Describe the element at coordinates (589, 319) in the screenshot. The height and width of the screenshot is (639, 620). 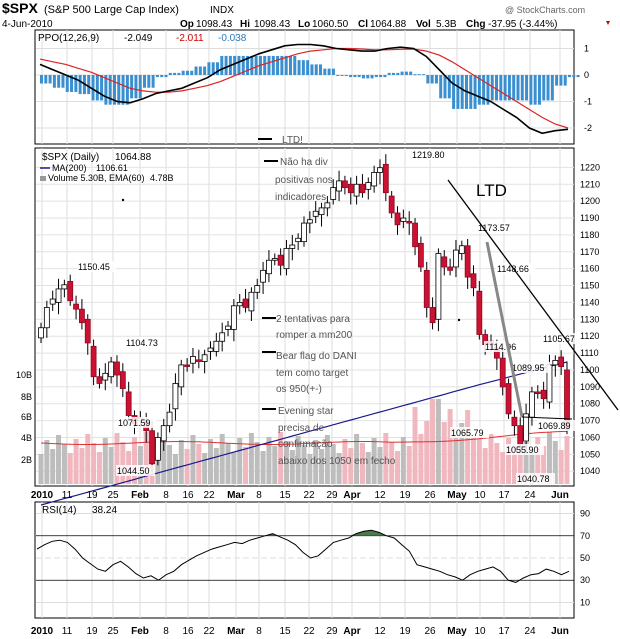
I see `price-y-tick: 1130` at that location.